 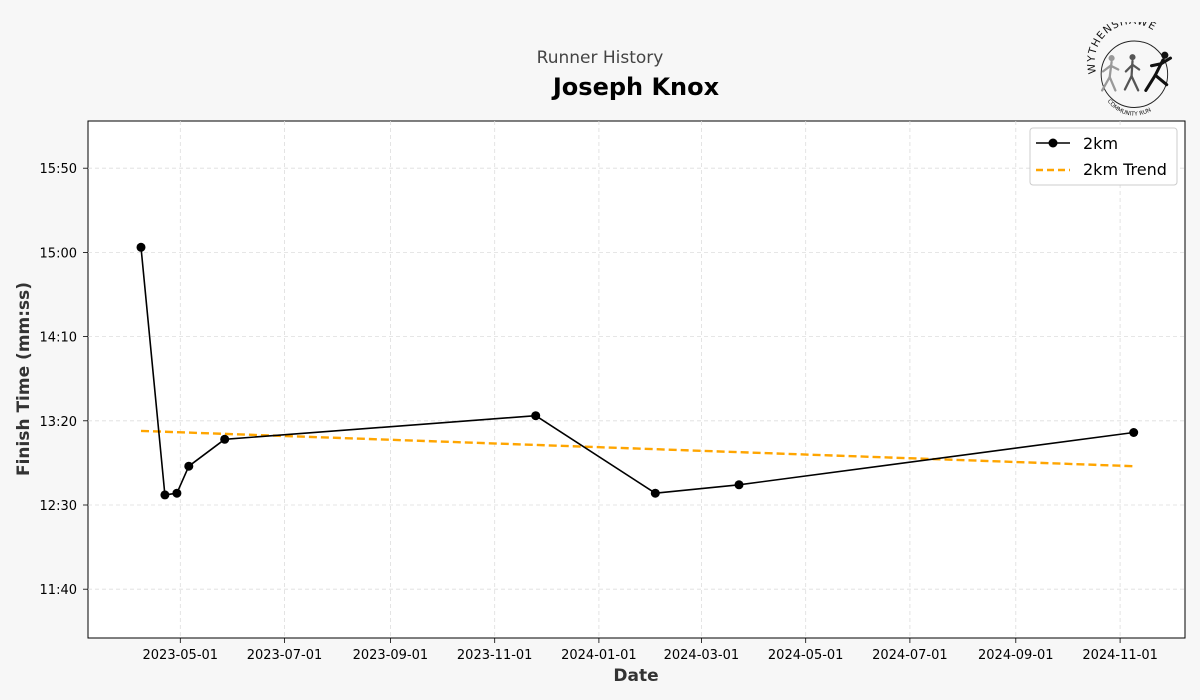 What do you see at coordinates (702, 655) in the screenshot?
I see `x-tick-label: 2024-03-01` at bounding box center [702, 655].